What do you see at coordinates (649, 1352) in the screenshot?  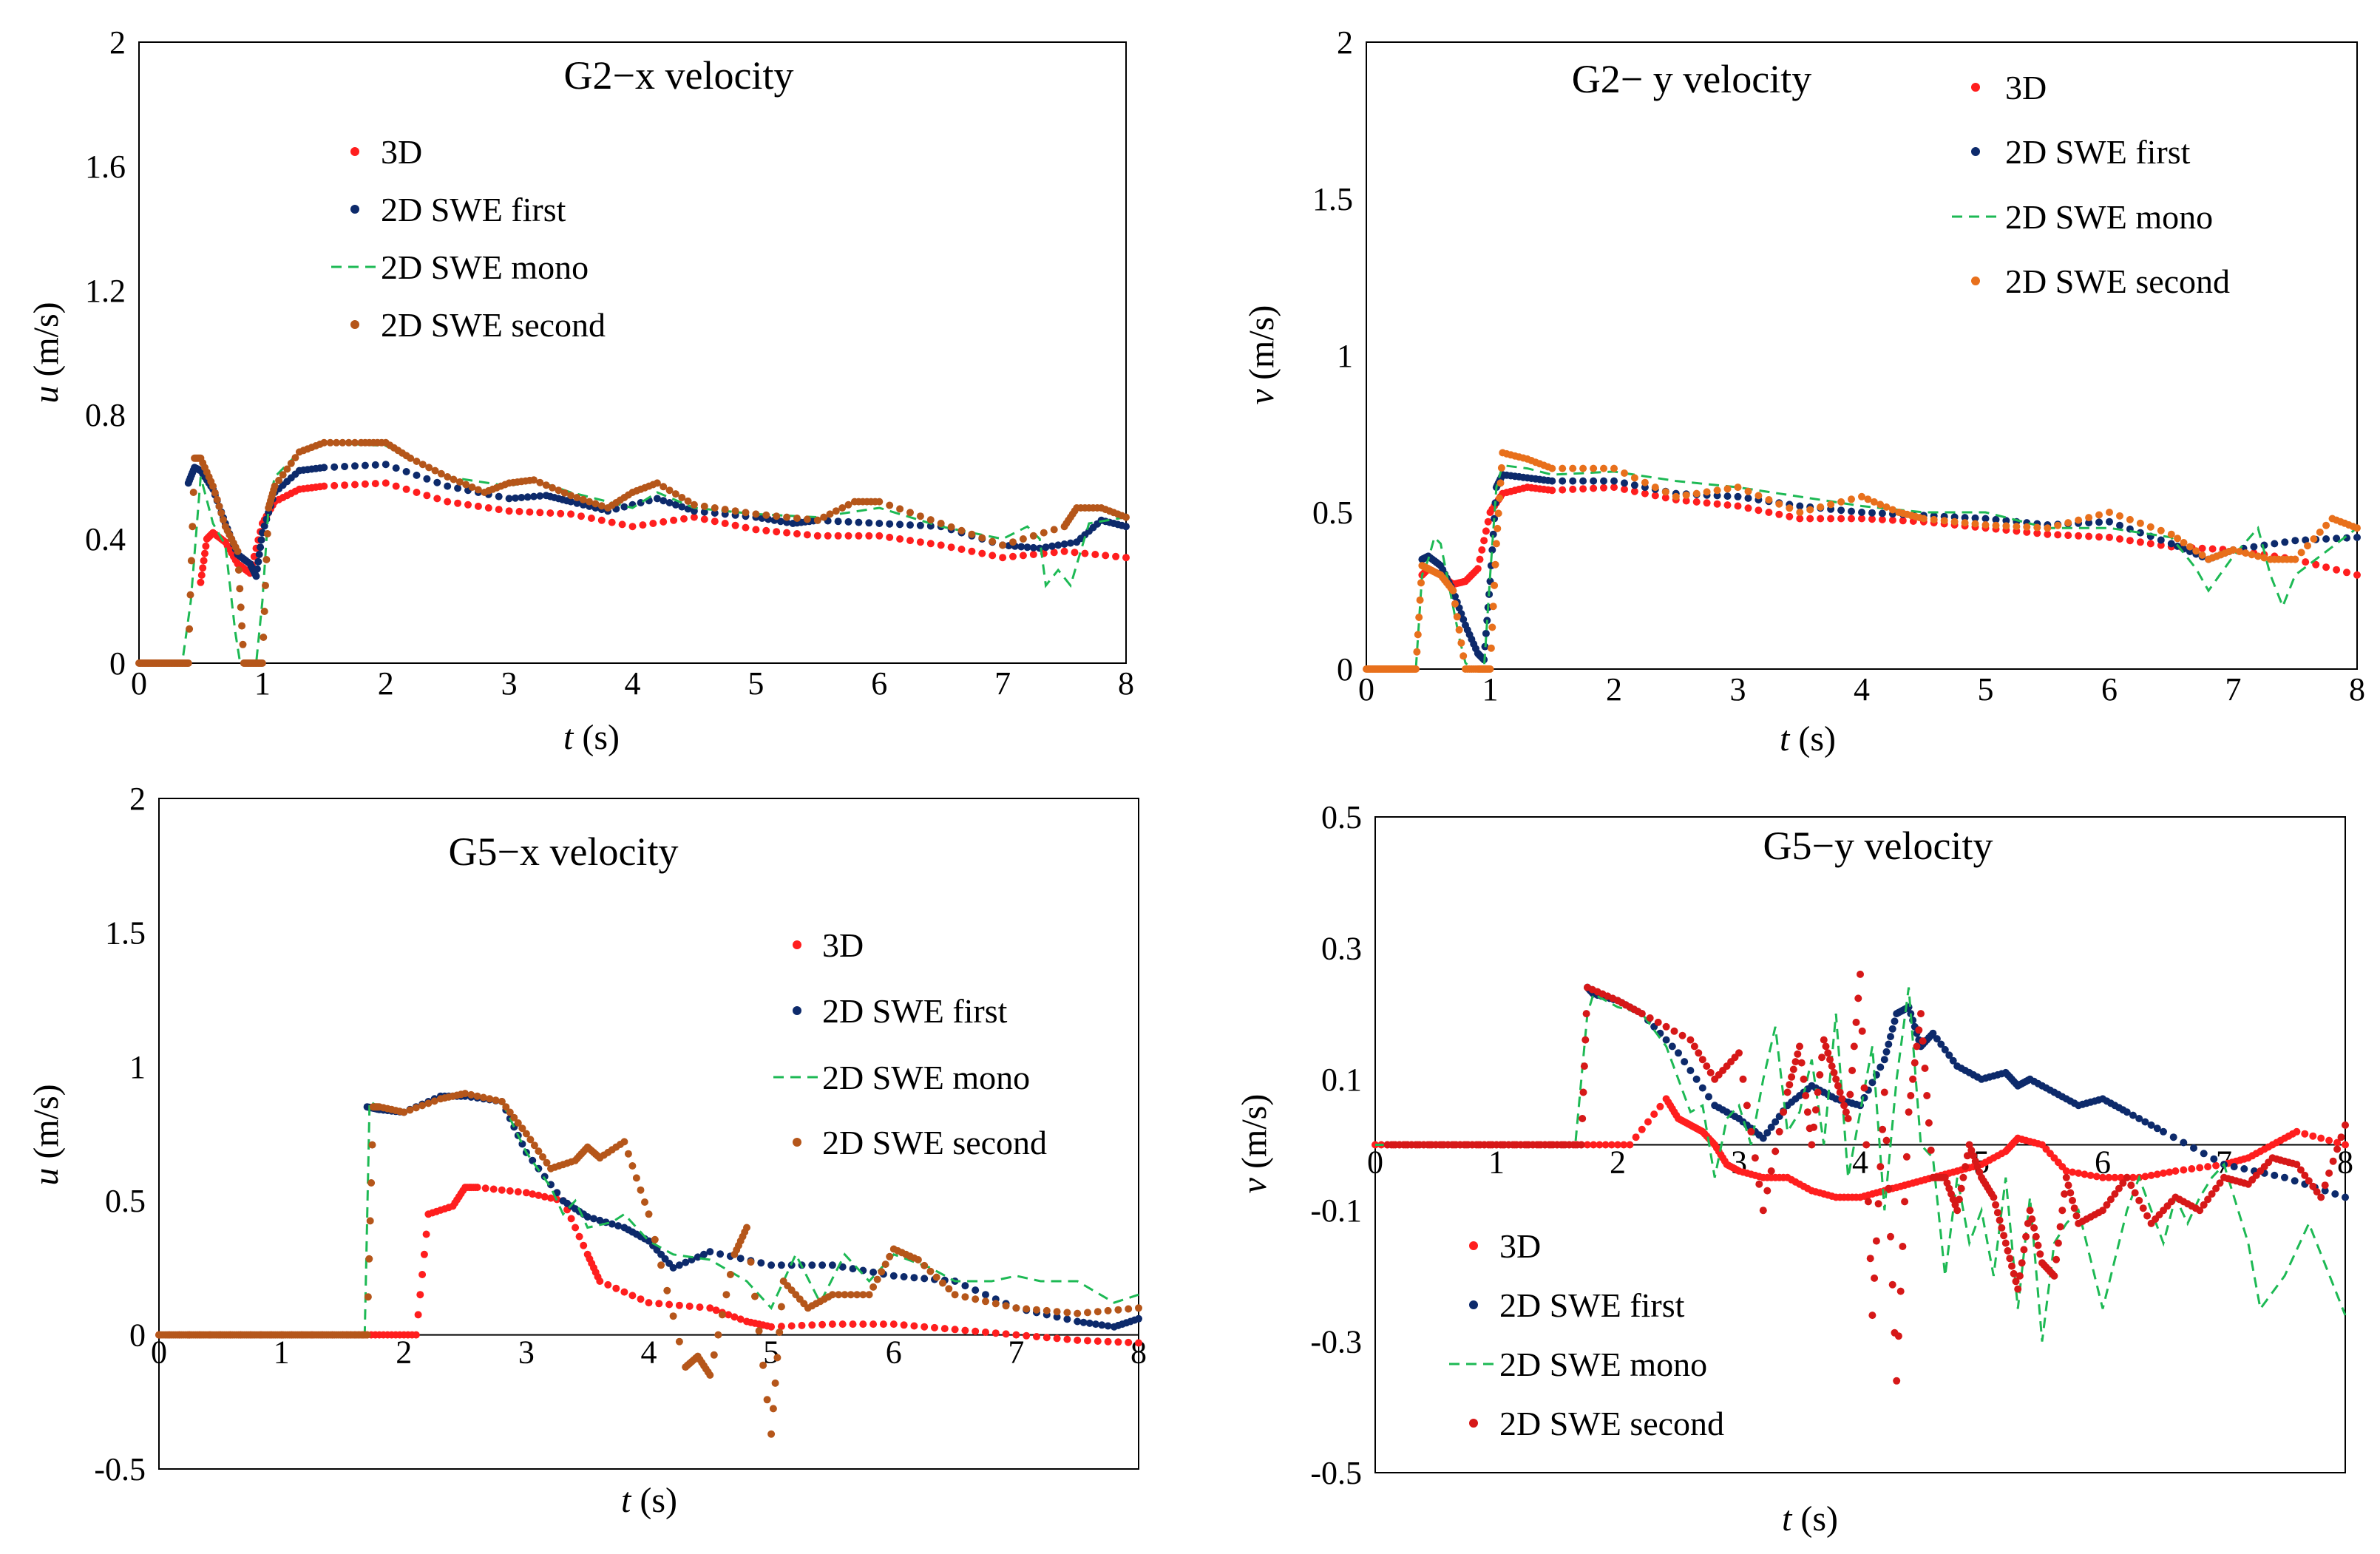 I see `x-tick-label: 4` at bounding box center [649, 1352].